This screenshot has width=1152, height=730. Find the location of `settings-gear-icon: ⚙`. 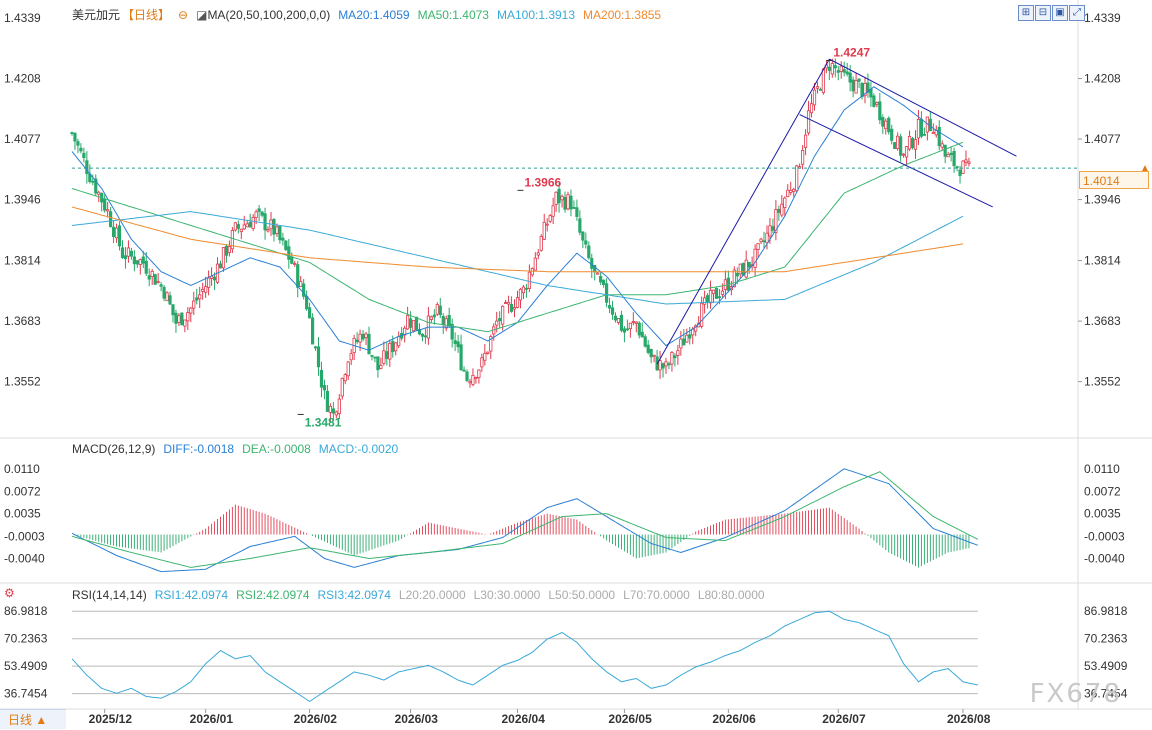

settings-gear-icon: ⚙ is located at coordinates (9, 593).